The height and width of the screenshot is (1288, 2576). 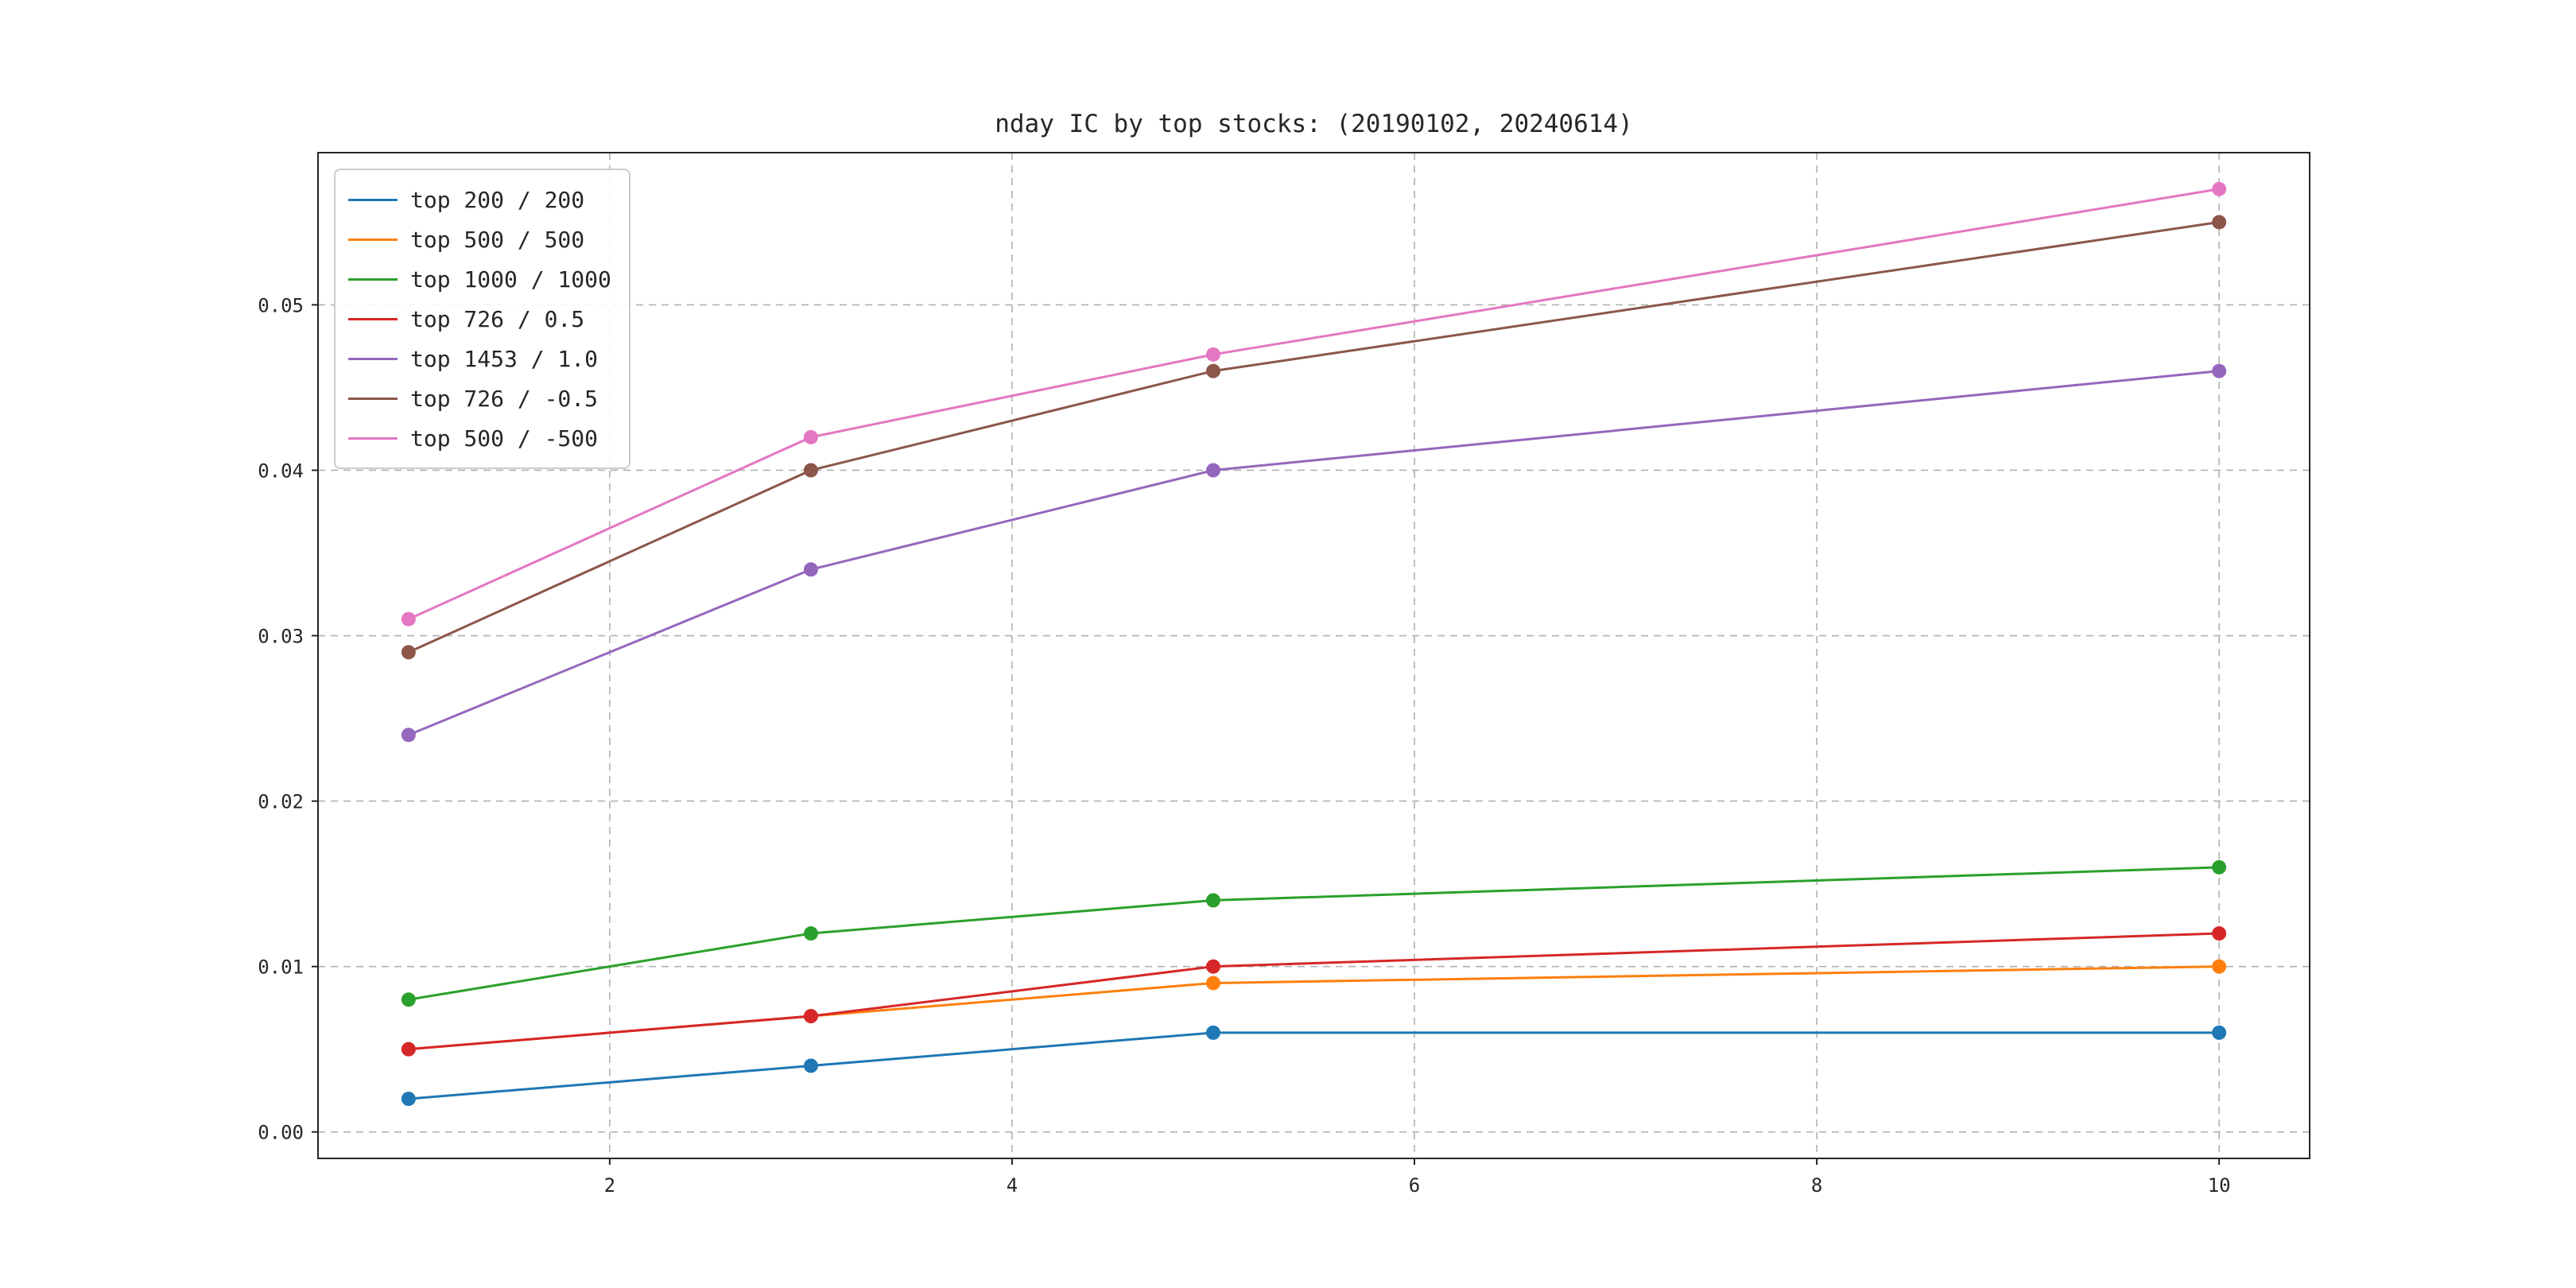 What do you see at coordinates (281, 471) in the screenshot?
I see `y-tick-label: 0.04` at bounding box center [281, 471].